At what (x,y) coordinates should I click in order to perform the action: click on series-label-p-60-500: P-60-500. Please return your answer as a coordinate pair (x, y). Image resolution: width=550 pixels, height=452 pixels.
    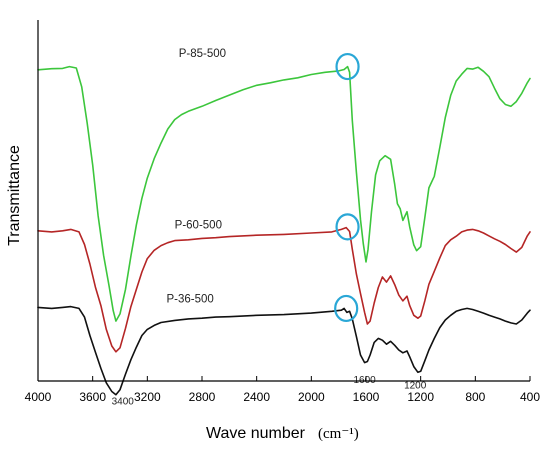
    Looking at the image, I should click on (198, 226).